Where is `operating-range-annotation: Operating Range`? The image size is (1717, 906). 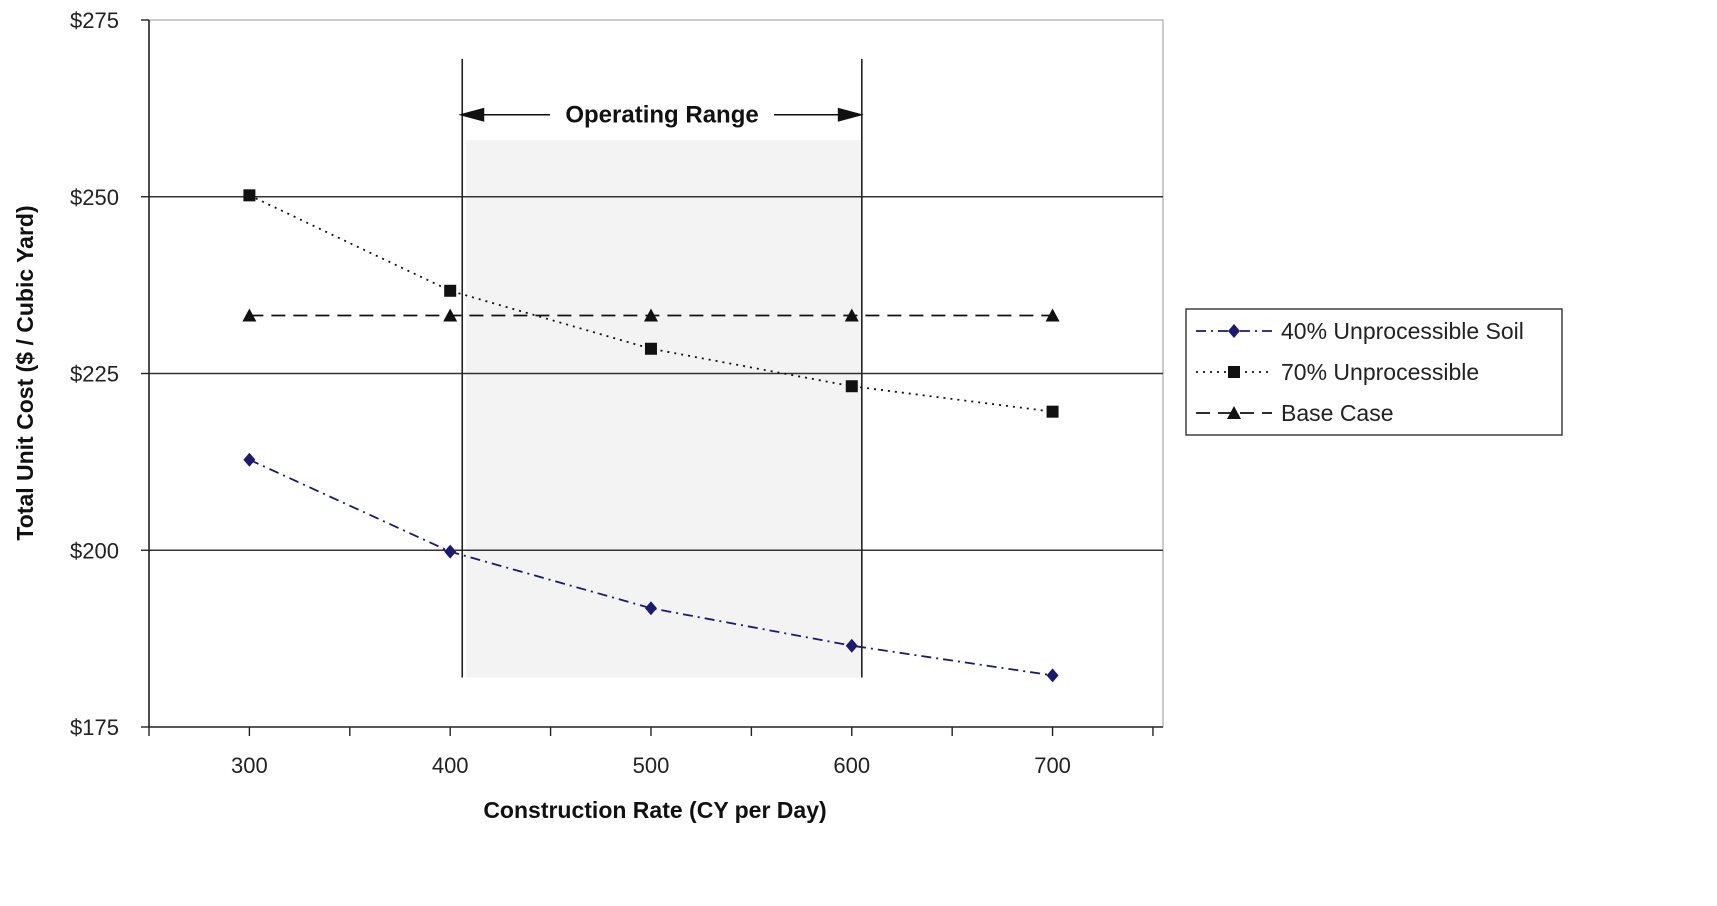
operating-range-annotation: Operating Range is located at coordinates (661, 115).